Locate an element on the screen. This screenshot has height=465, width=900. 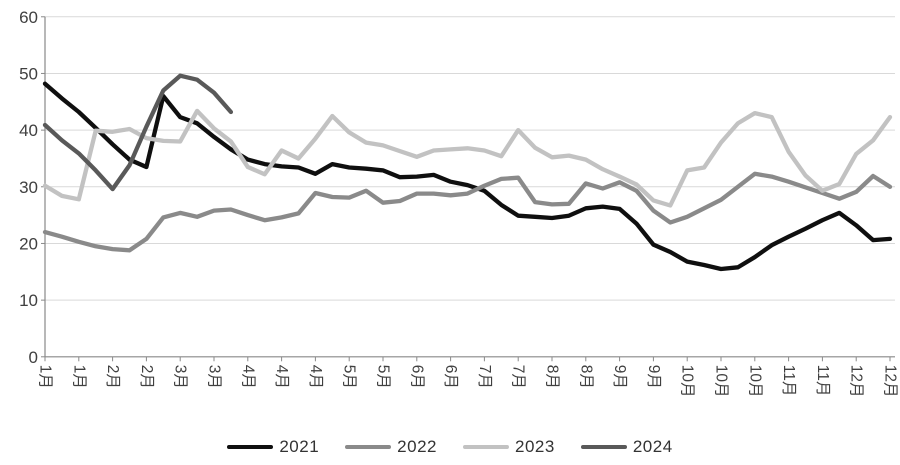
legend-label-2022: 2022 is located at coordinates (417, 446).